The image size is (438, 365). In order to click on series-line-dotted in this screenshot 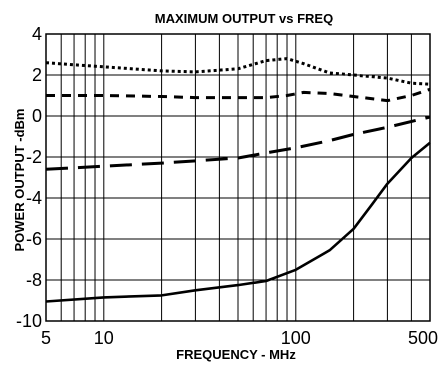, I will do `click(238, 71)`.